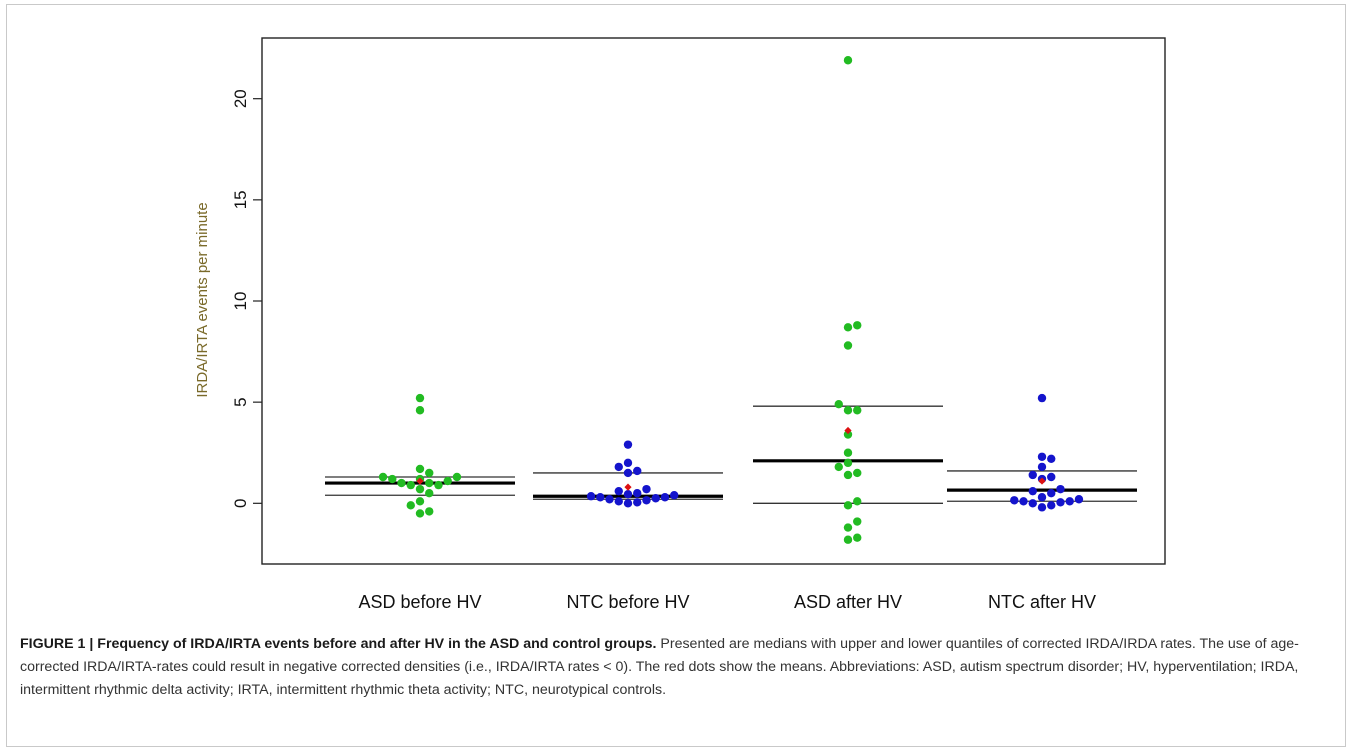 This screenshot has height=752, width=1354. Describe the element at coordinates (848, 602) in the screenshot. I see `category-label: ASD after HV` at that location.